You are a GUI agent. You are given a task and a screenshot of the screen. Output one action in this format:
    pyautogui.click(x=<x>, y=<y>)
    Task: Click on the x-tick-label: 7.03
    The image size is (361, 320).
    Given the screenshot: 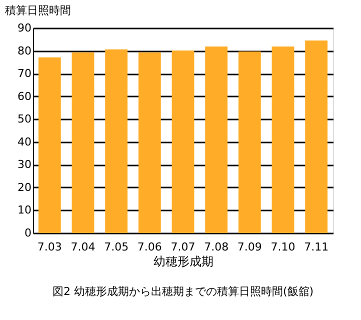 What is the action you would take?
    pyautogui.click(x=49, y=247)
    